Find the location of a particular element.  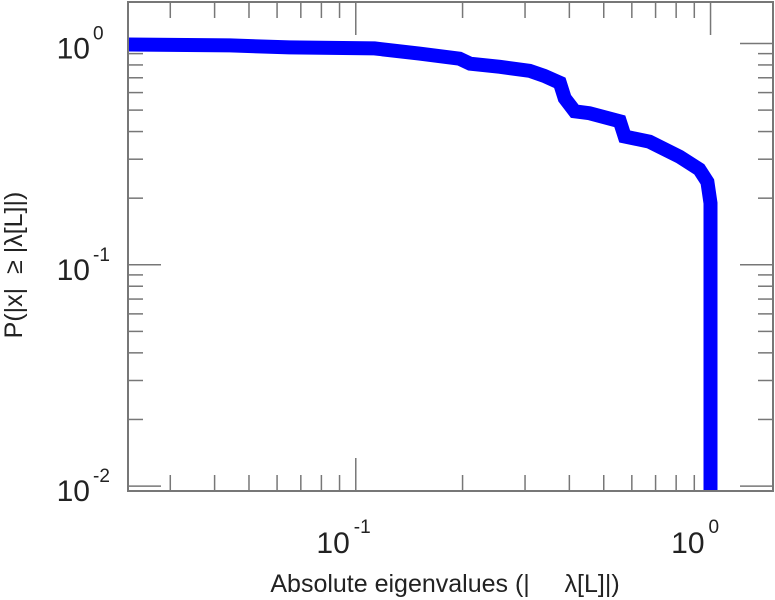

y-tick-exponent: -2 is located at coordinates (101, 476).